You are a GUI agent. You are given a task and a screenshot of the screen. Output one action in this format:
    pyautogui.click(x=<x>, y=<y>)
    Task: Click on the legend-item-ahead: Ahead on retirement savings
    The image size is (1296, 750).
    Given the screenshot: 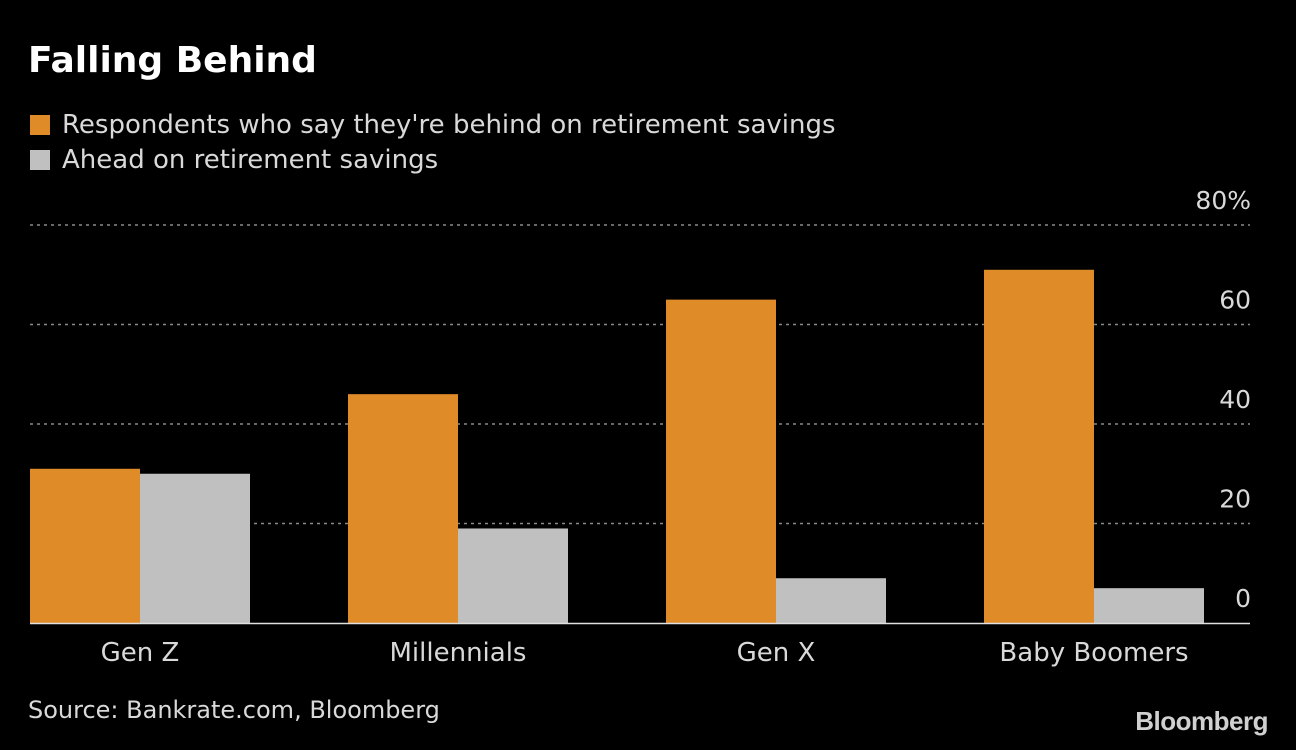 What is the action you would take?
    pyautogui.click(x=234, y=160)
    